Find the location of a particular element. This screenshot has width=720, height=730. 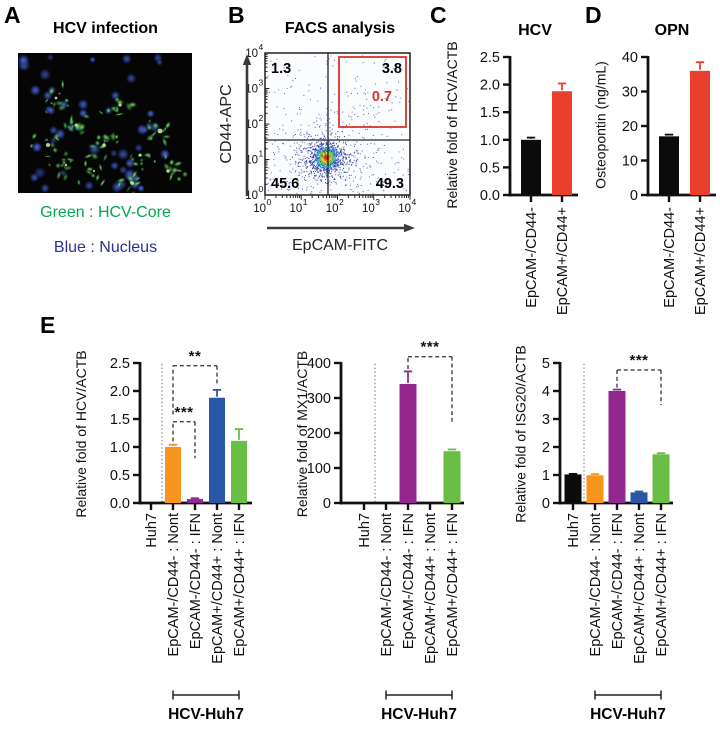

facs-axis-arrows is located at coordinates (328, 143).